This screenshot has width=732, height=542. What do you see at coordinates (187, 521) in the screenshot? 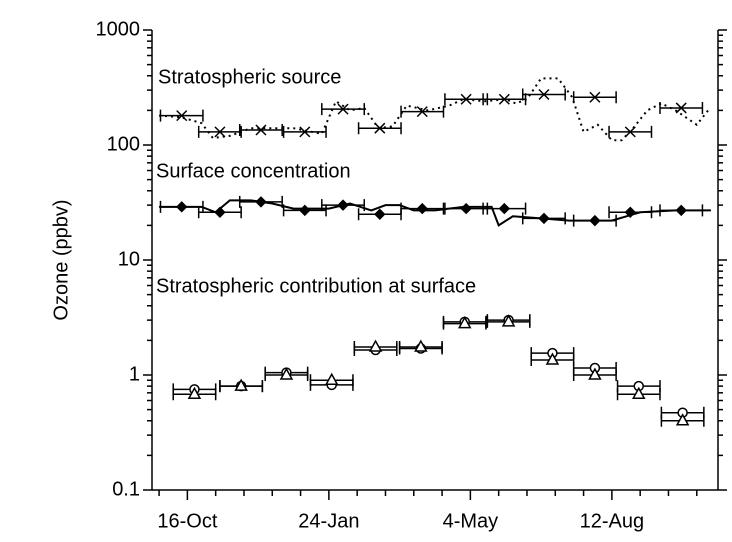
I see `x-tick-label: 16-Oct` at bounding box center [187, 521].